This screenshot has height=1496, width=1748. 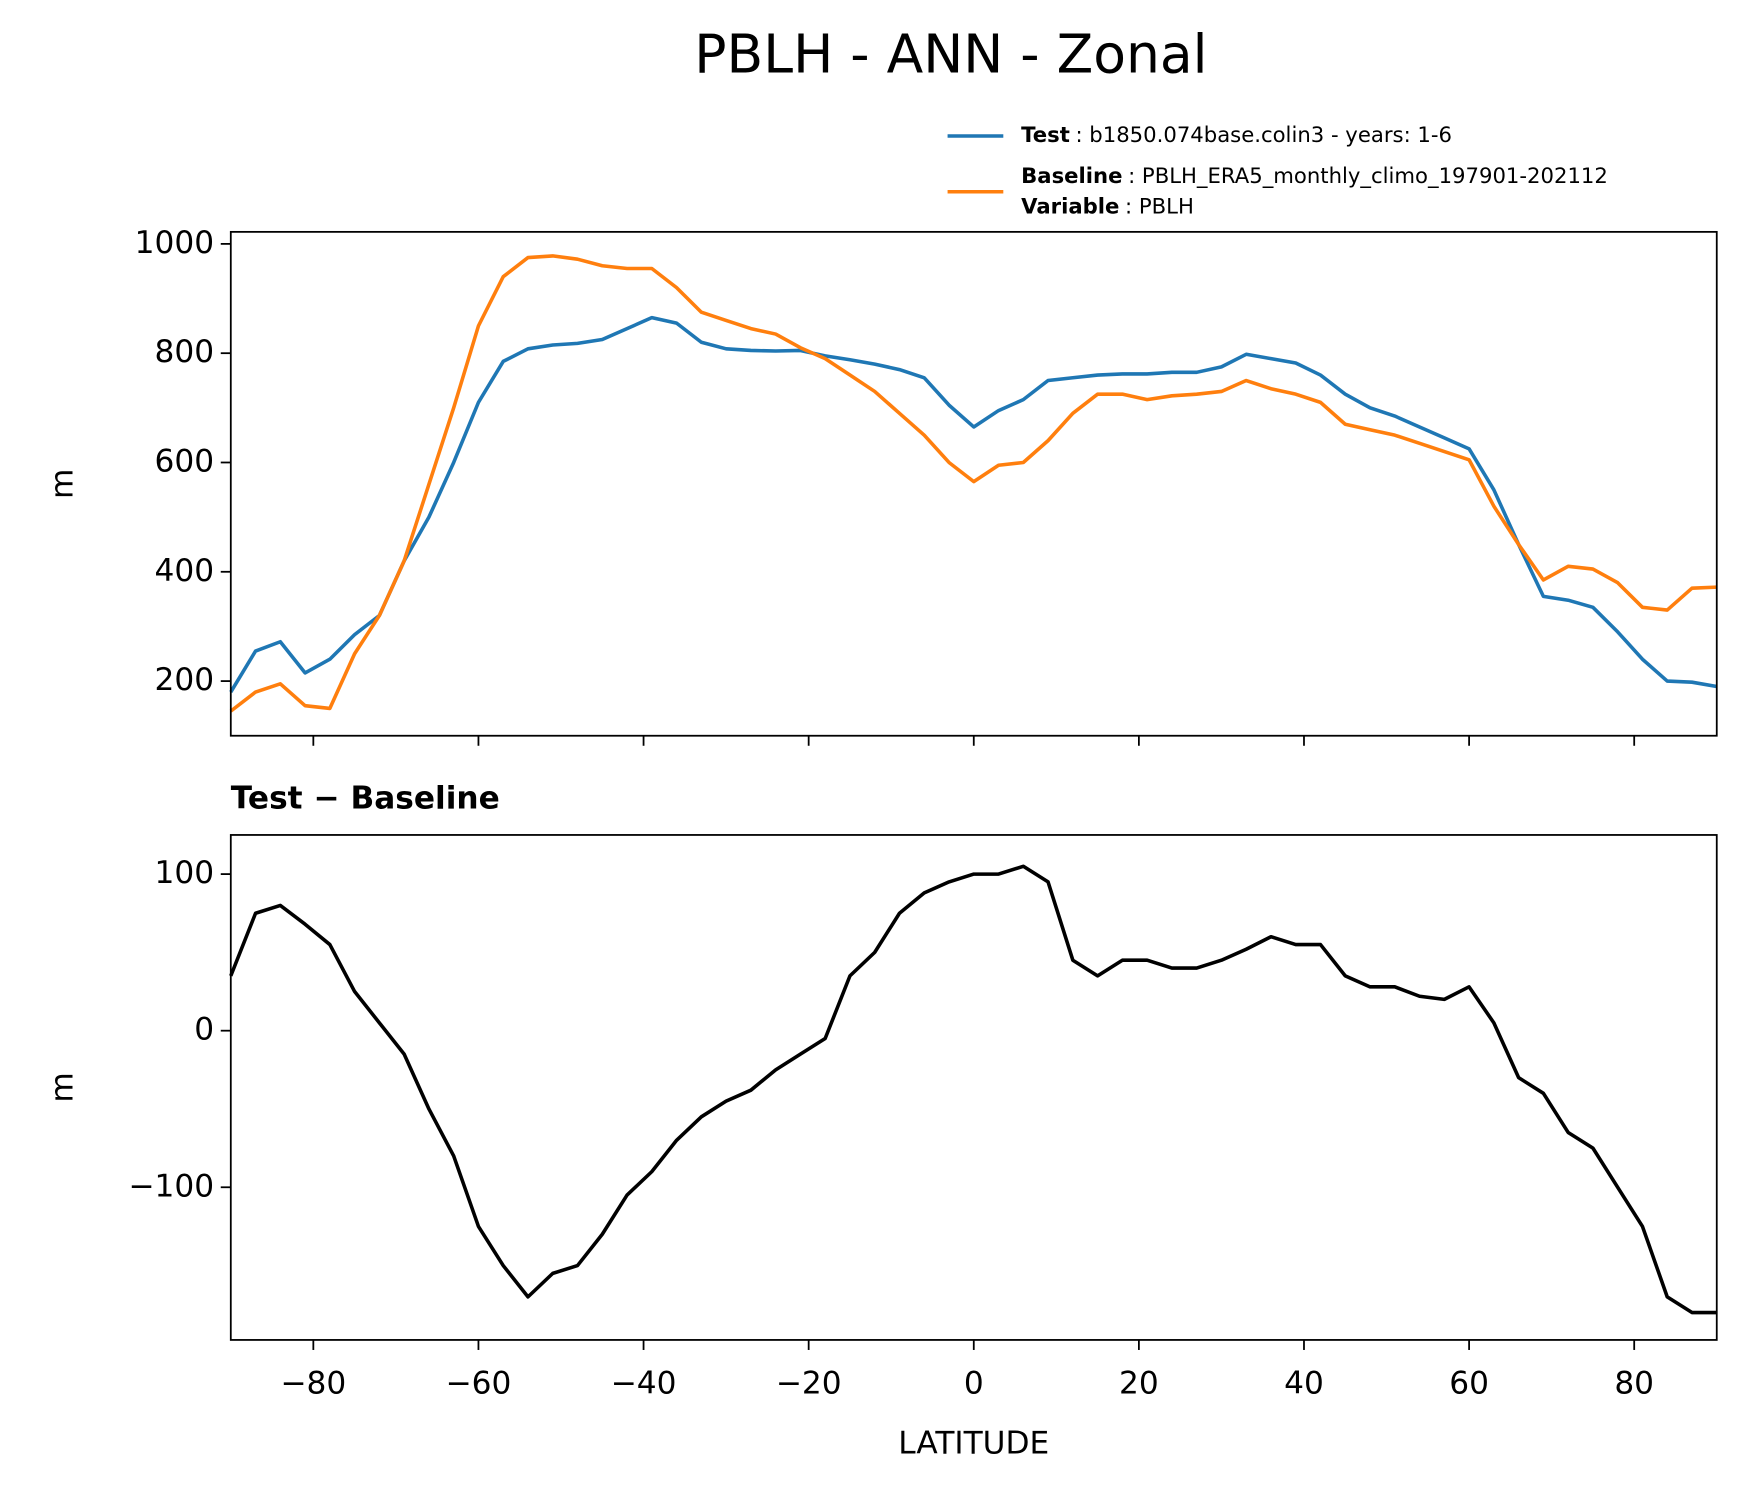 I want to click on legend-entry: Variable: PBLH, so click(x=1107, y=205).